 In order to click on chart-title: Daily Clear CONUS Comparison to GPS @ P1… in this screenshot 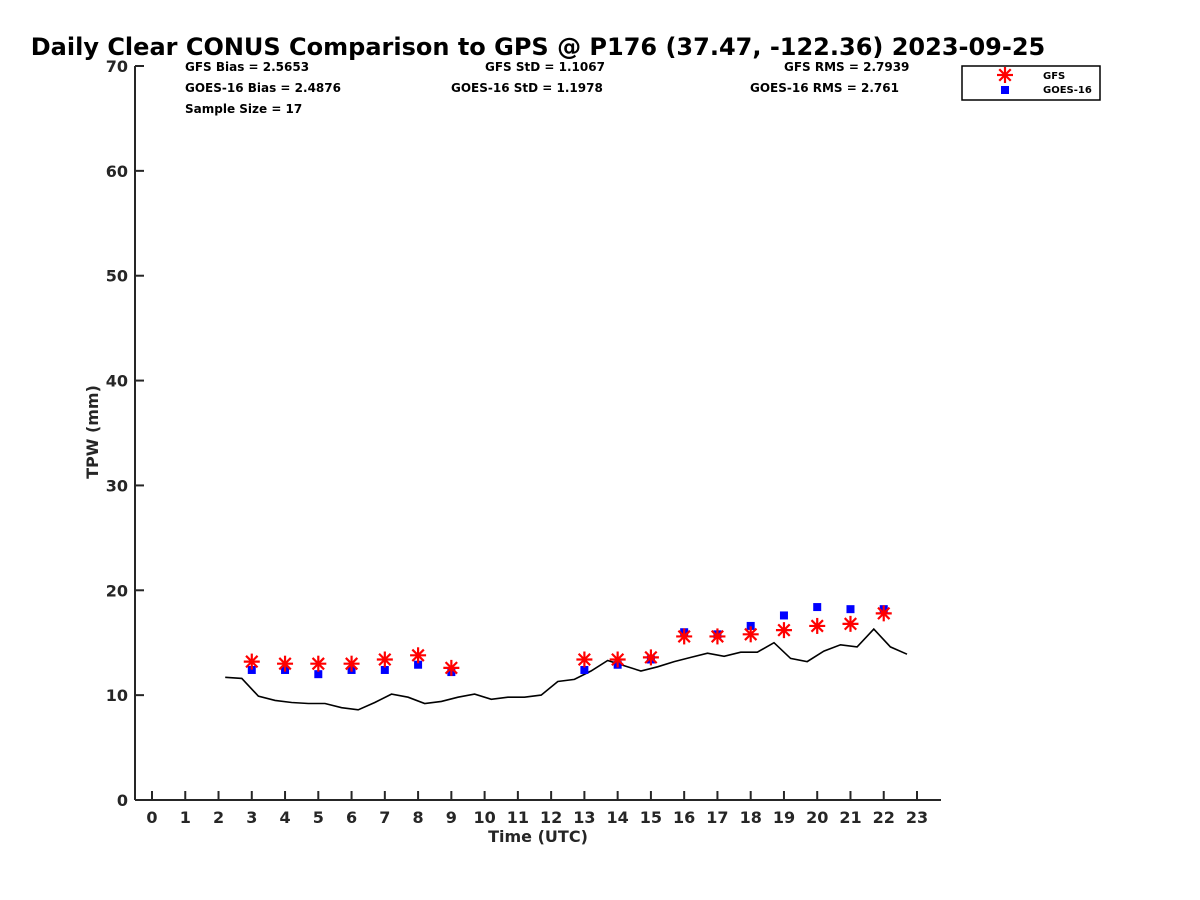, I will do `click(538, 47)`.